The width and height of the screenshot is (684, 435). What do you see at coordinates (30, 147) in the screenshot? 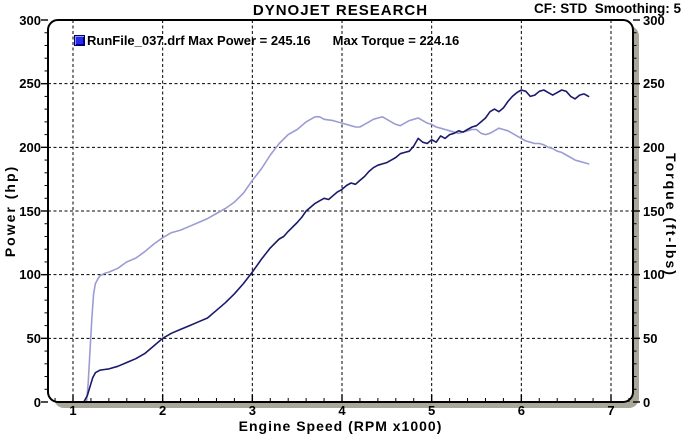
I see `power-axis-tick-label: 200` at bounding box center [30, 147].